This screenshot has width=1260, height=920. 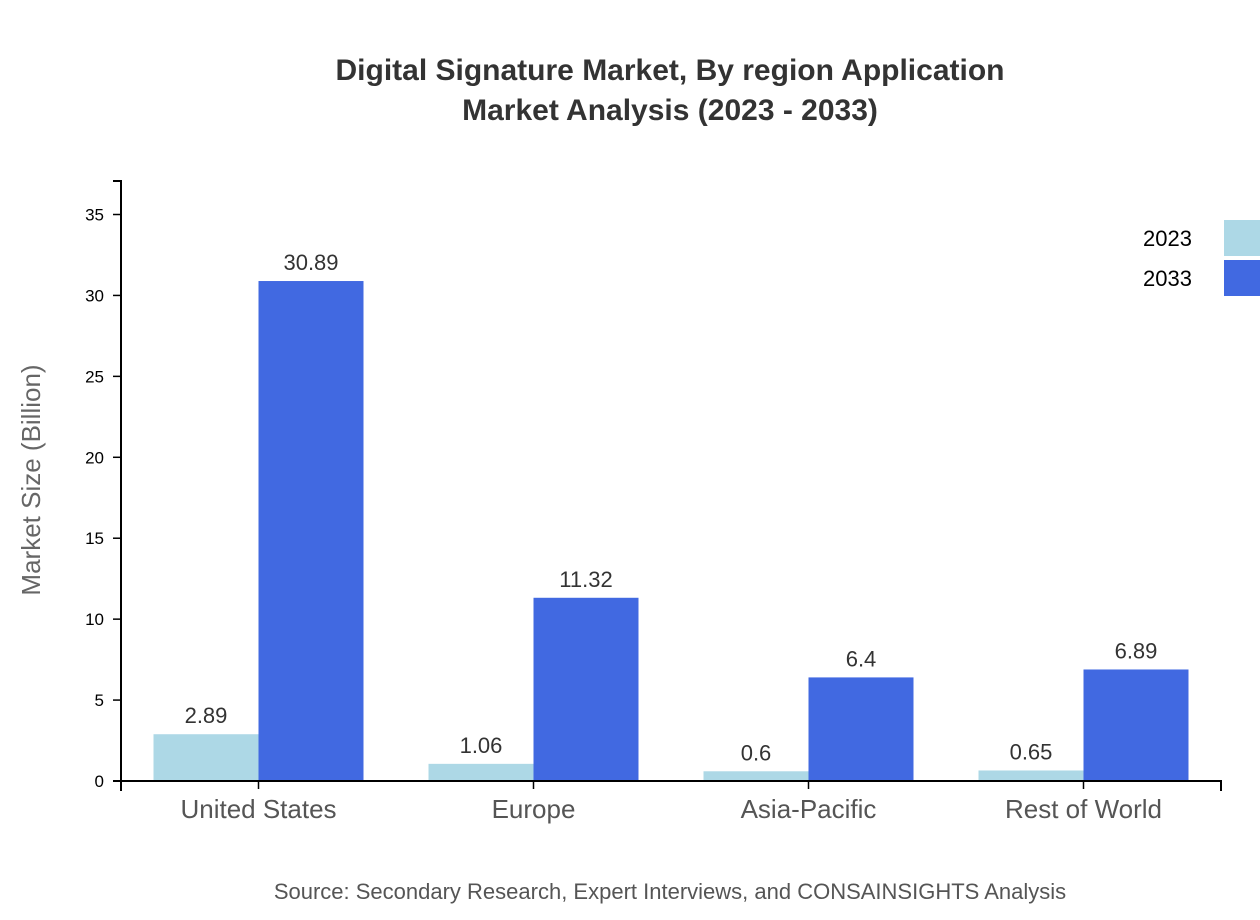 What do you see at coordinates (534, 809) in the screenshot?
I see `x-tick-label: Europe` at bounding box center [534, 809].